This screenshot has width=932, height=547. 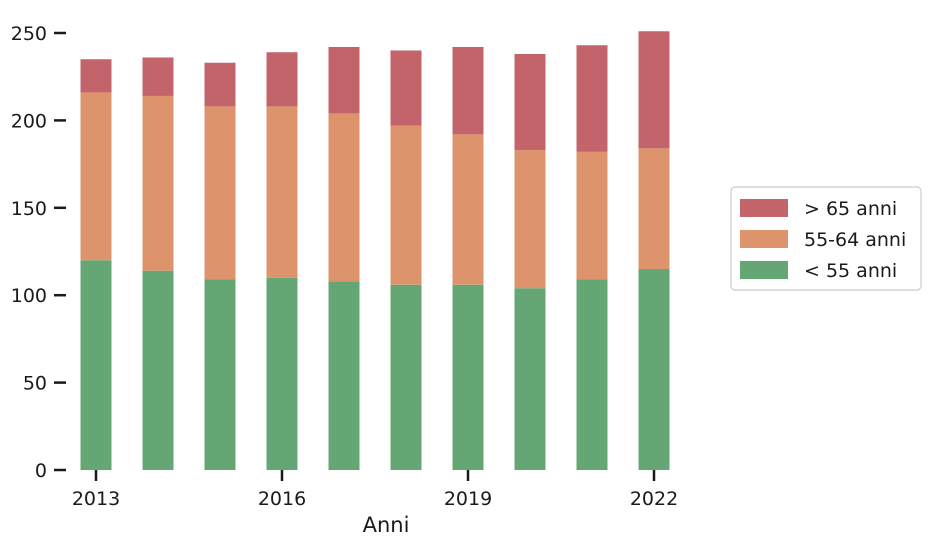 I want to click on legend-swatch-55-anni, so click(x=764, y=270).